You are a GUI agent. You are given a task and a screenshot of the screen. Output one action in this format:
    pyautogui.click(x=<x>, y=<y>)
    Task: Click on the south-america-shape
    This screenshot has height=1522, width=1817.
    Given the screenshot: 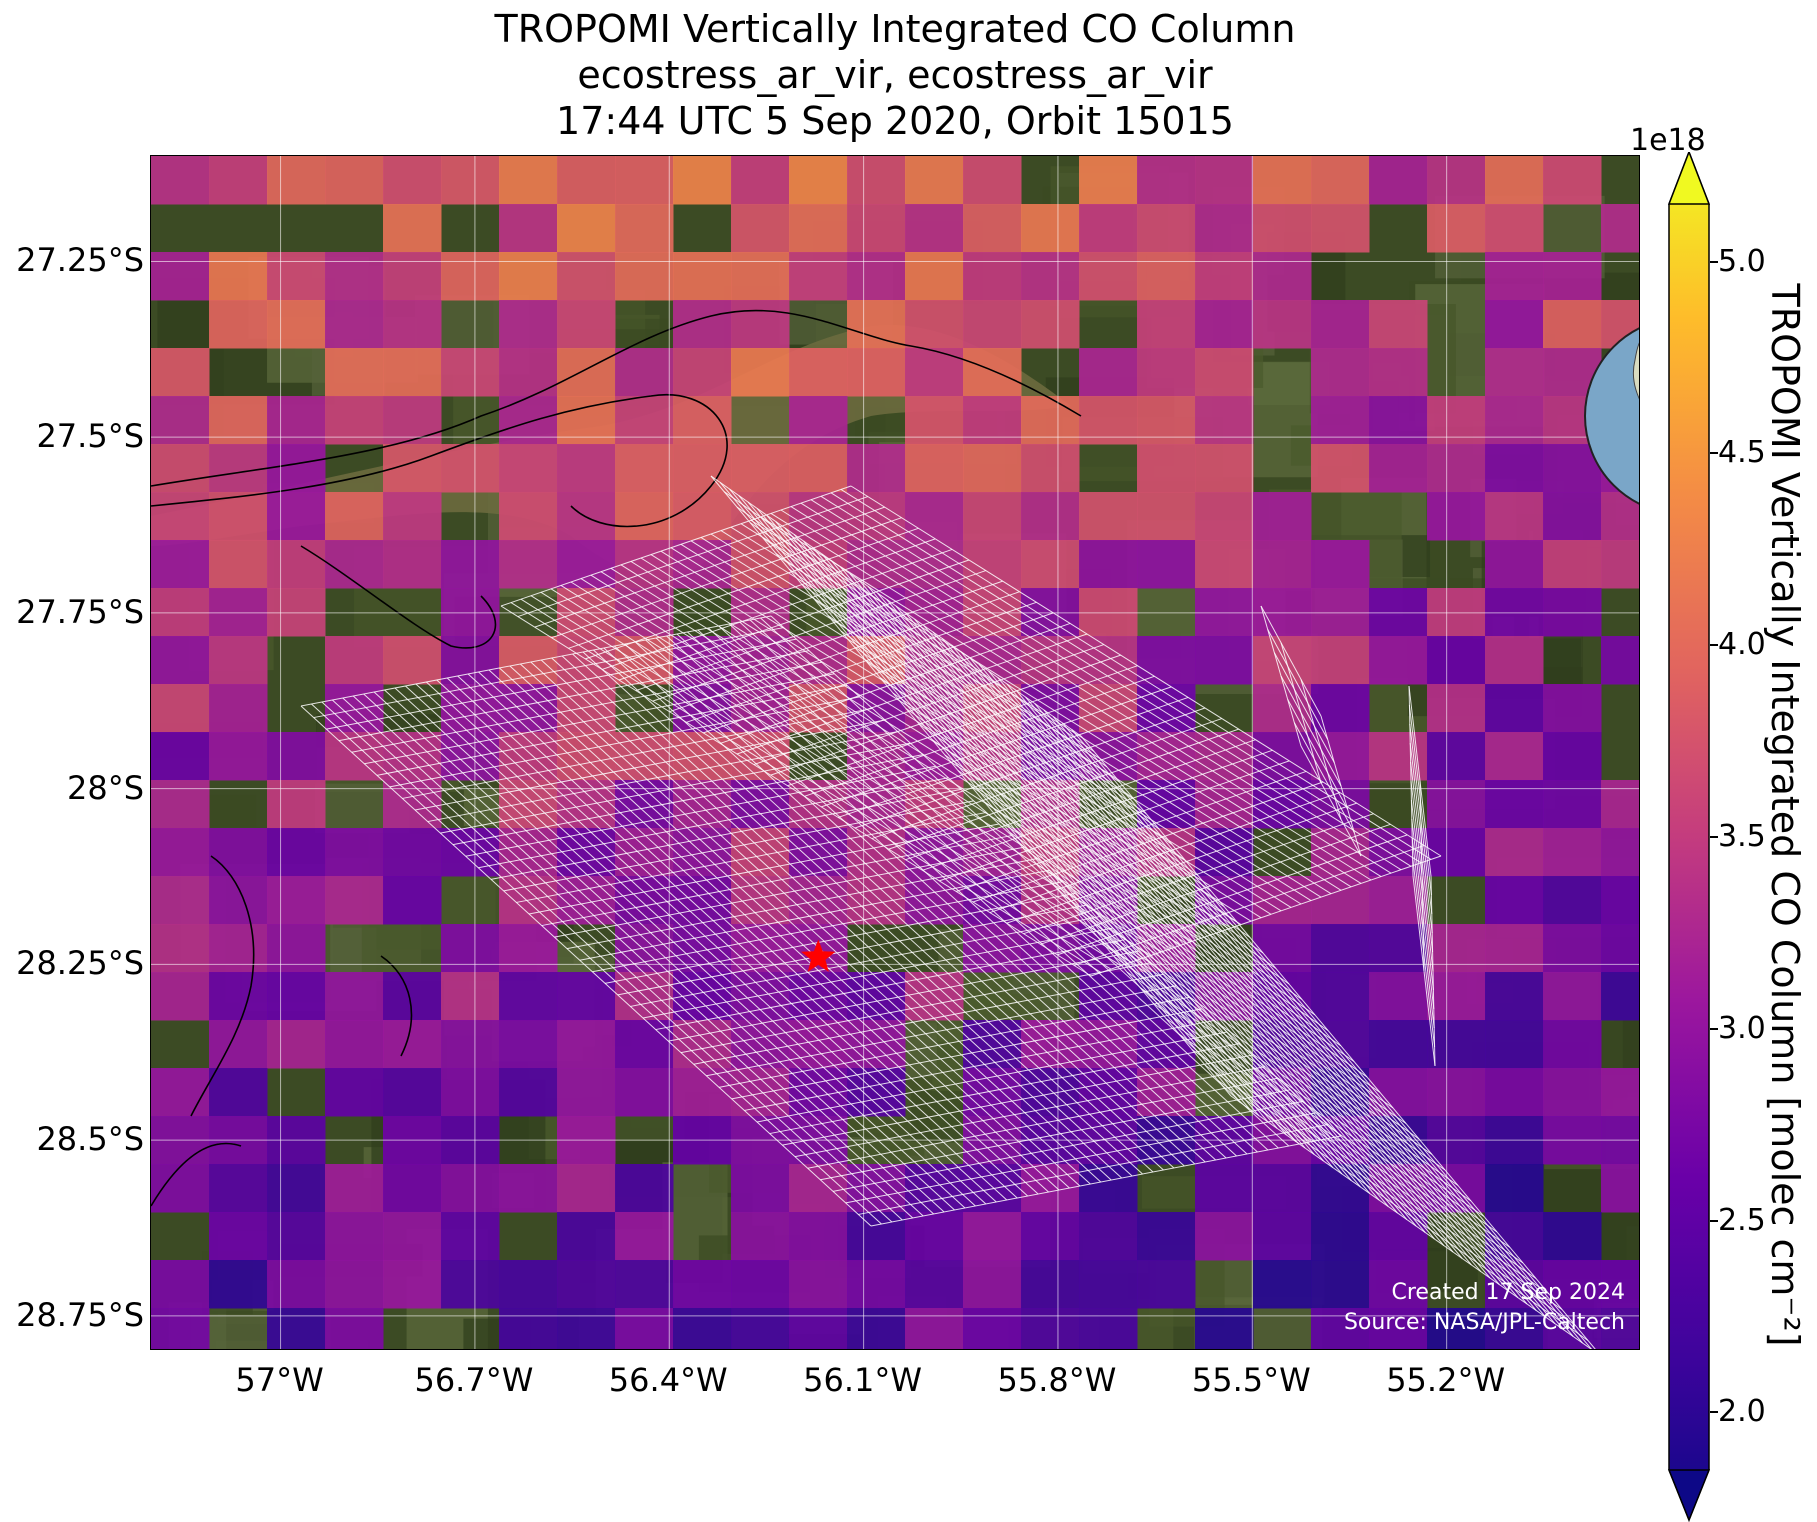 What is the action you would take?
    pyautogui.click(x=1635, y=371)
    